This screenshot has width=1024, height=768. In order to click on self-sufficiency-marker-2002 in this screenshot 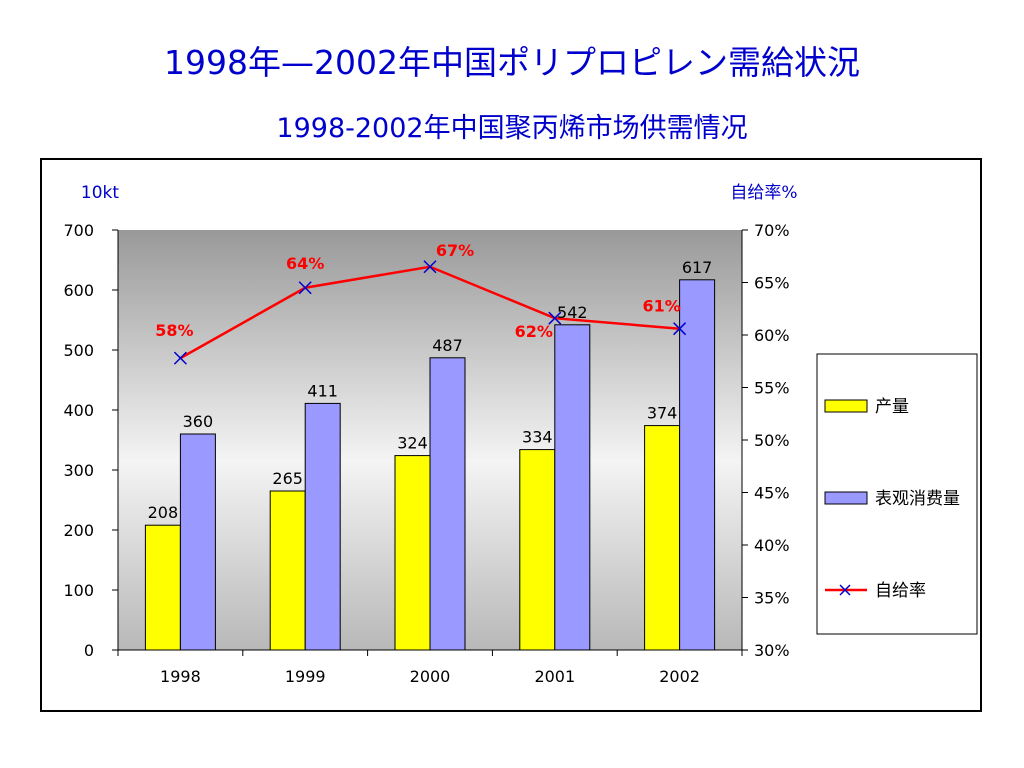, I will do `click(680, 329)`.